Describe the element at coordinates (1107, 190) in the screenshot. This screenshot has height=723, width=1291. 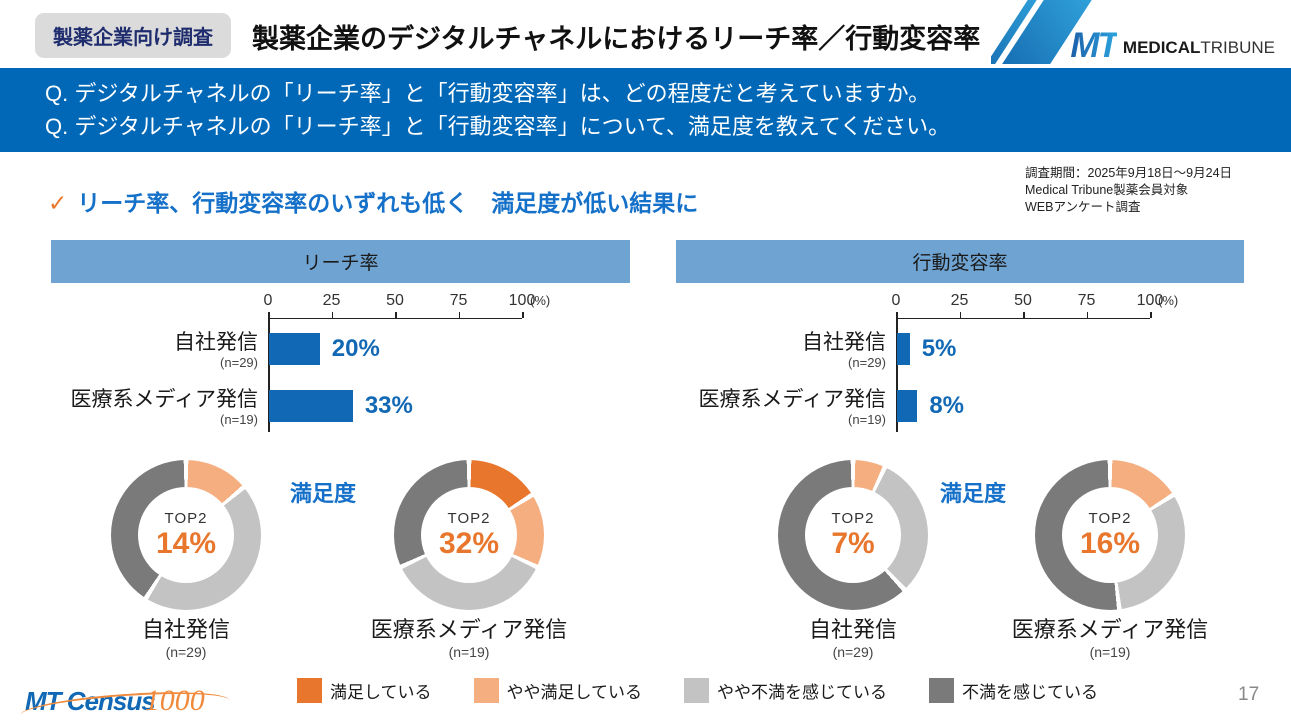
I see `survey-target: Medical Tribune製薬会員対象` at that location.